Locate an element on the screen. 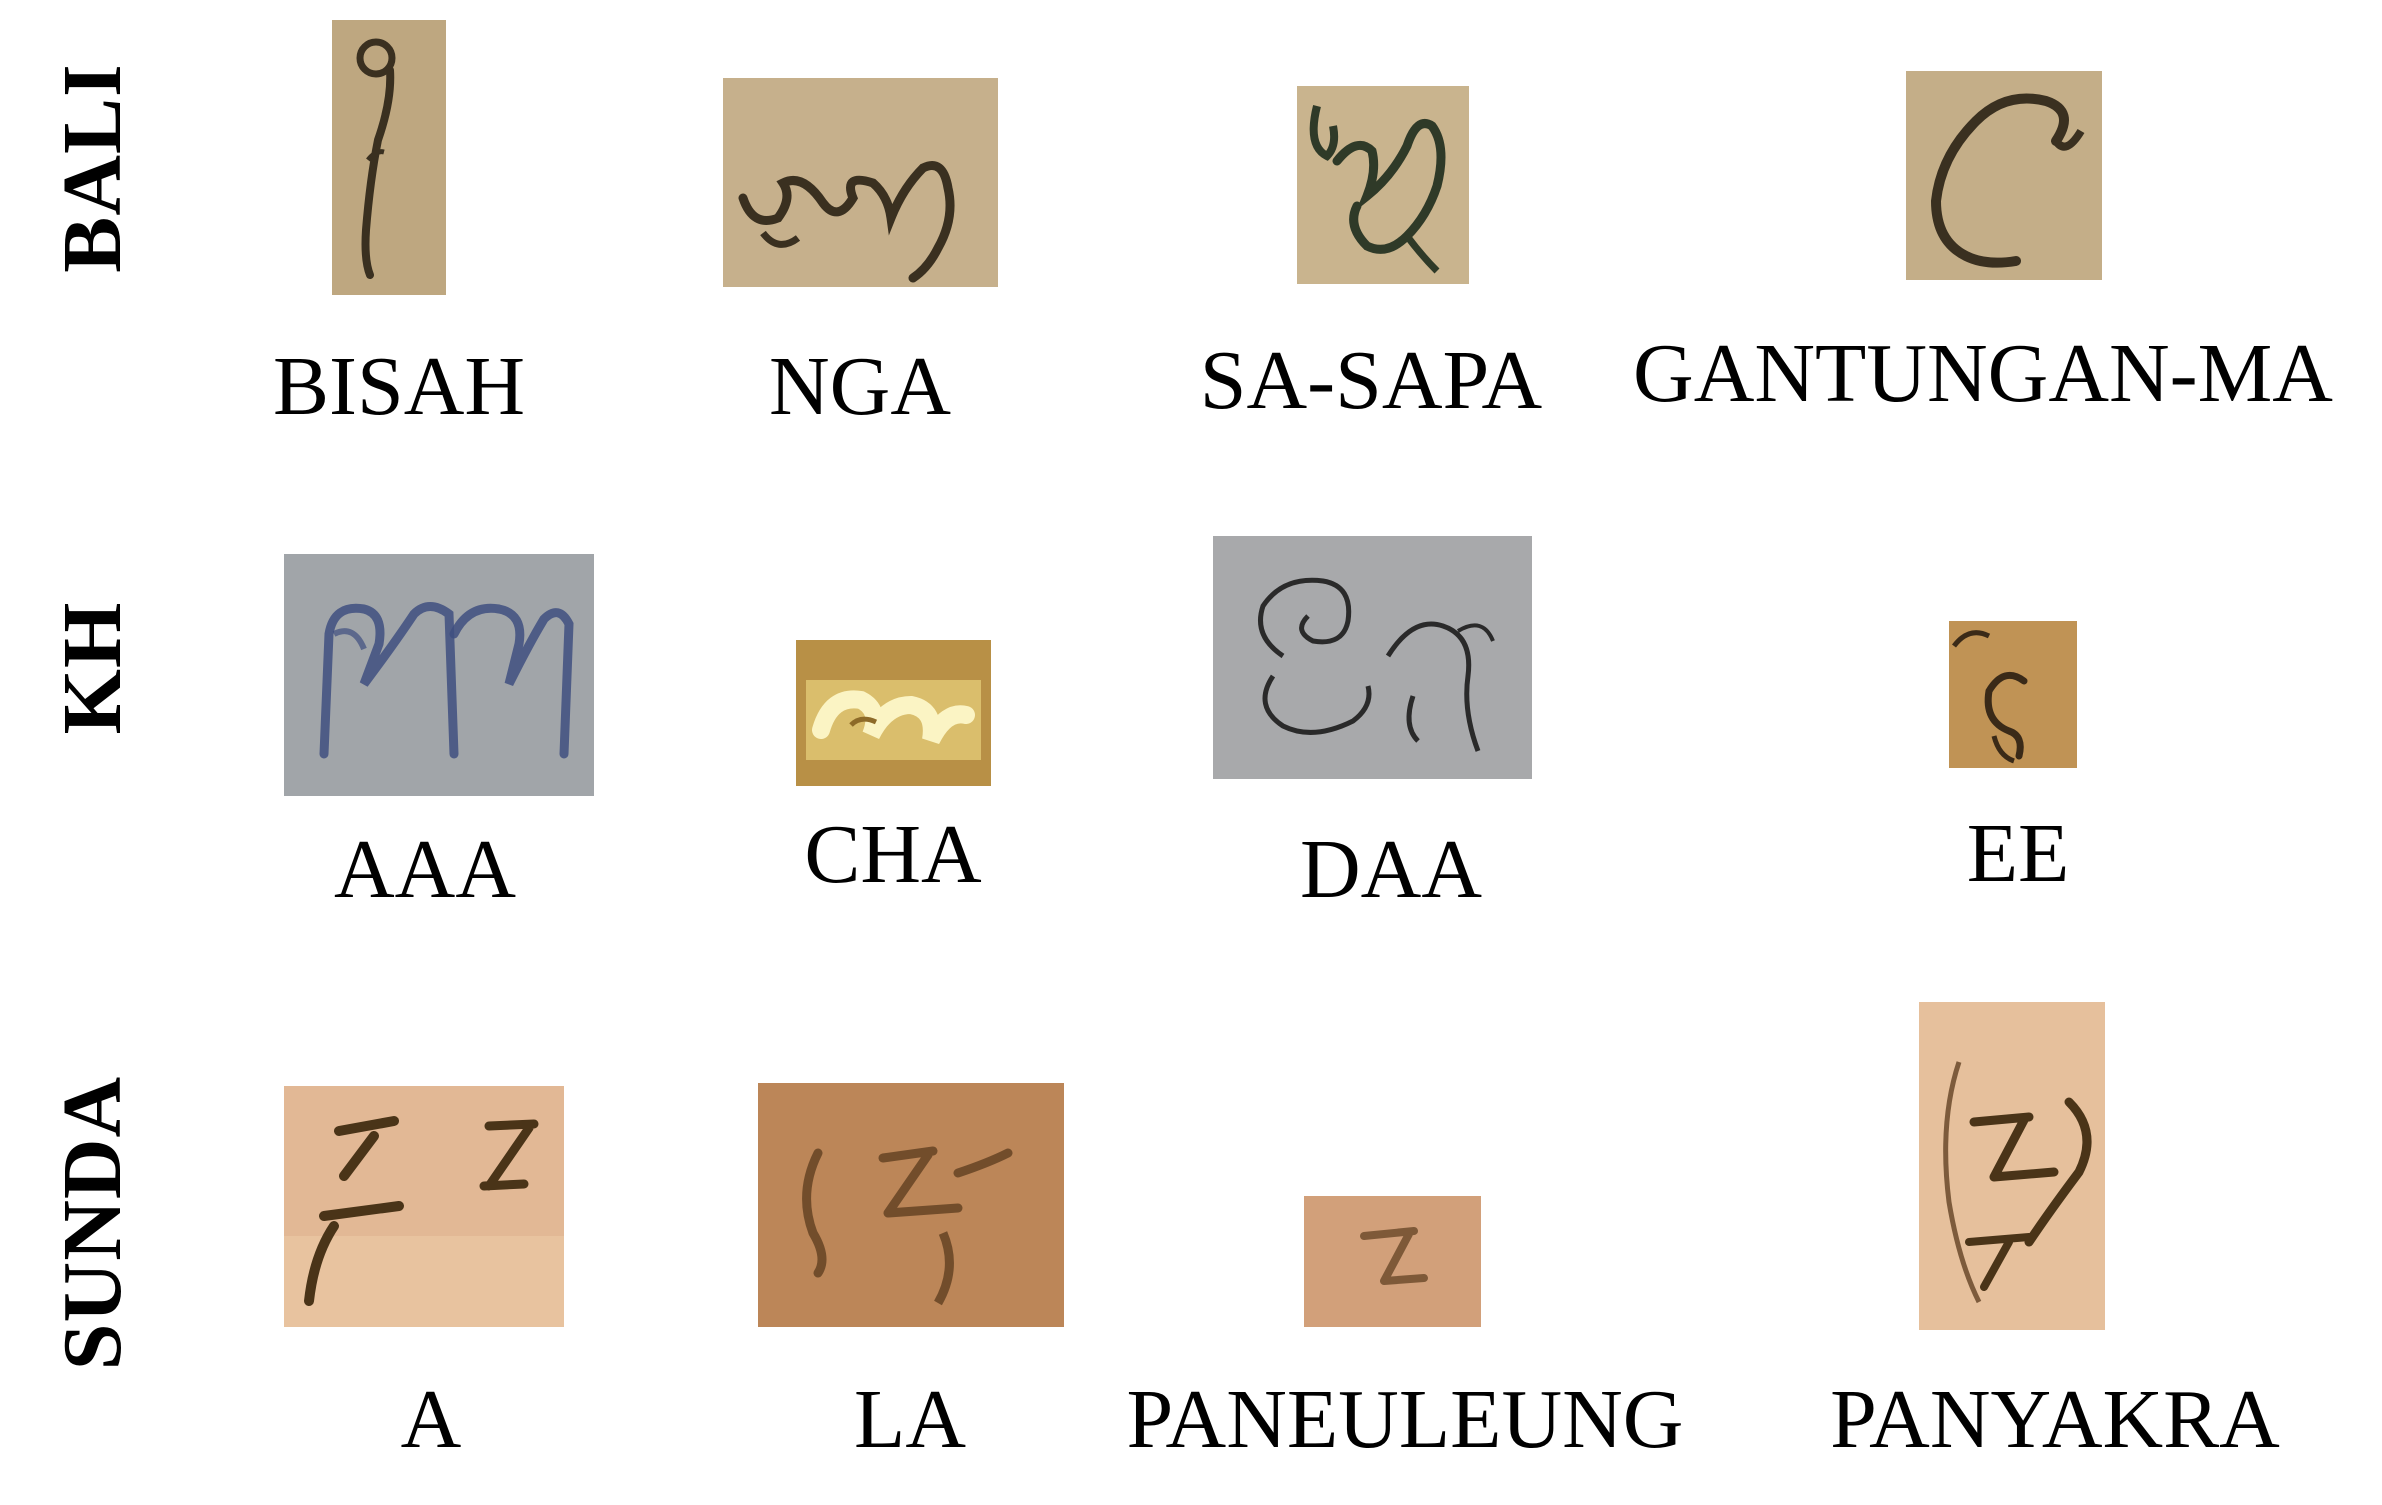 Image resolution: width=2382 pixels, height=1505 pixels. sundanese-paneuleung-glyph-icon is located at coordinates (1392, 1261).